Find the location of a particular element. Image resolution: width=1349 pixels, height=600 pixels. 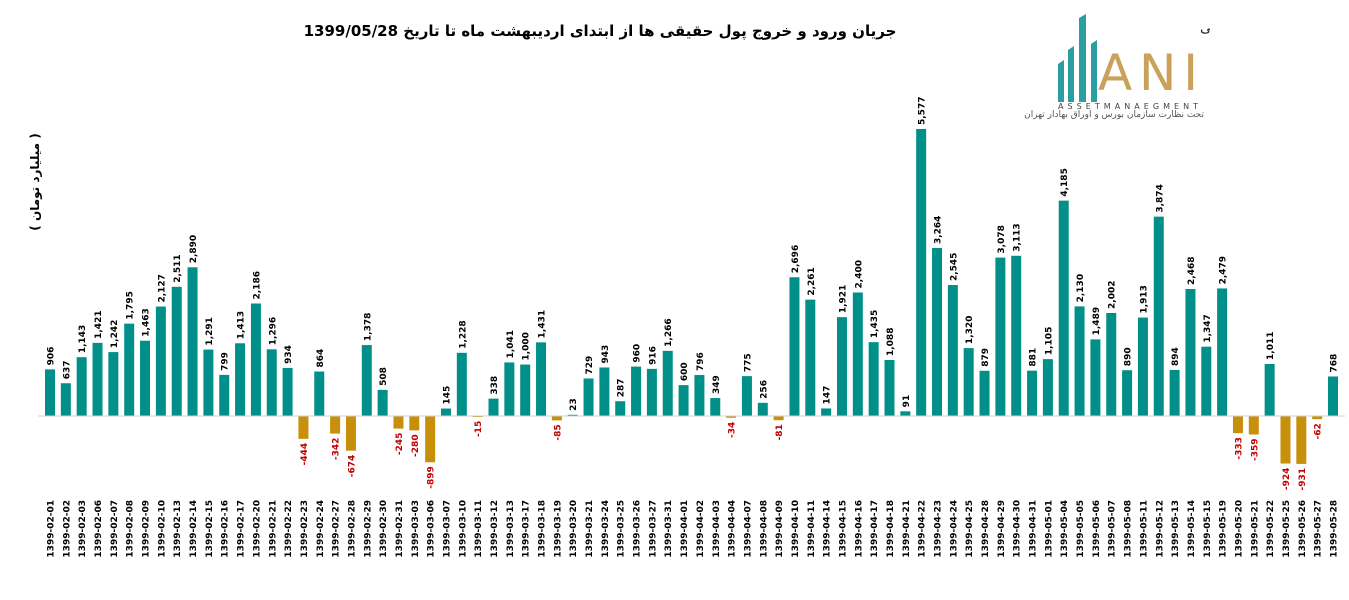

data-label: -899 is located at coordinates (432, 477).